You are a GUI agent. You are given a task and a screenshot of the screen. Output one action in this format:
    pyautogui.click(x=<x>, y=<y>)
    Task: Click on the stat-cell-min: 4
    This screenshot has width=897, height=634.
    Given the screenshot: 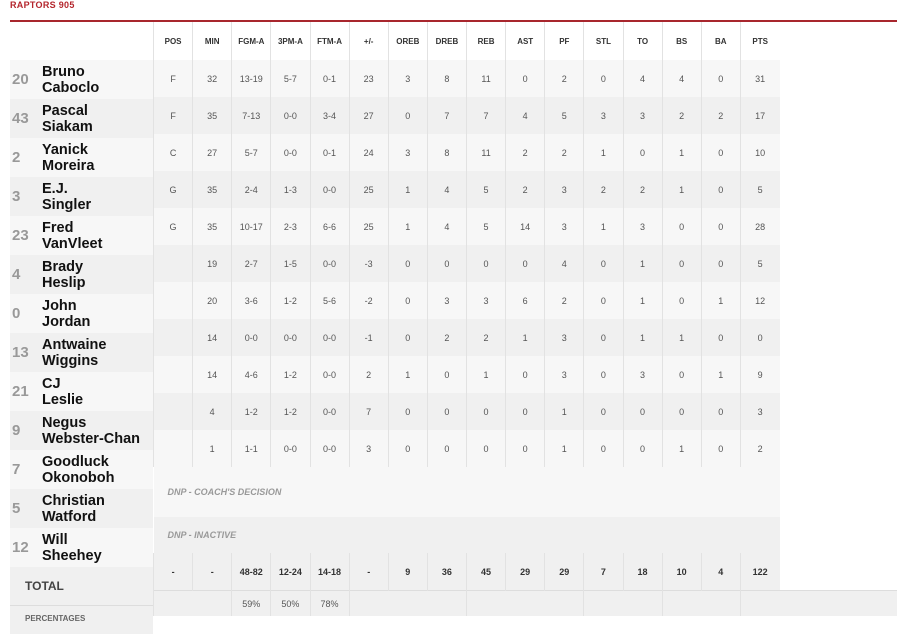 What is the action you would take?
    pyautogui.click(x=212, y=411)
    